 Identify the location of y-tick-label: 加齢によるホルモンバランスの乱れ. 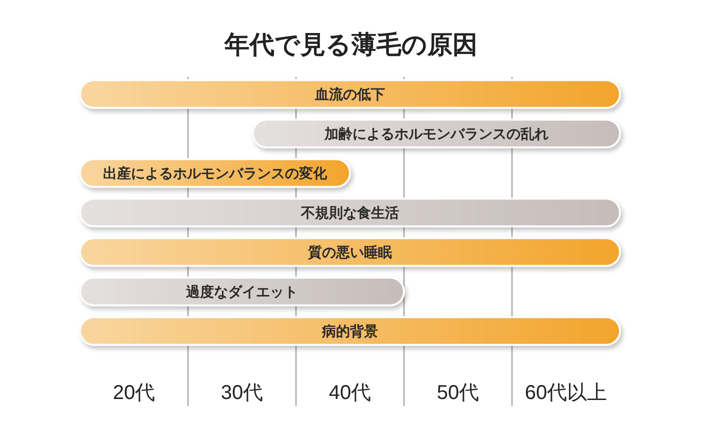
(435, 134).